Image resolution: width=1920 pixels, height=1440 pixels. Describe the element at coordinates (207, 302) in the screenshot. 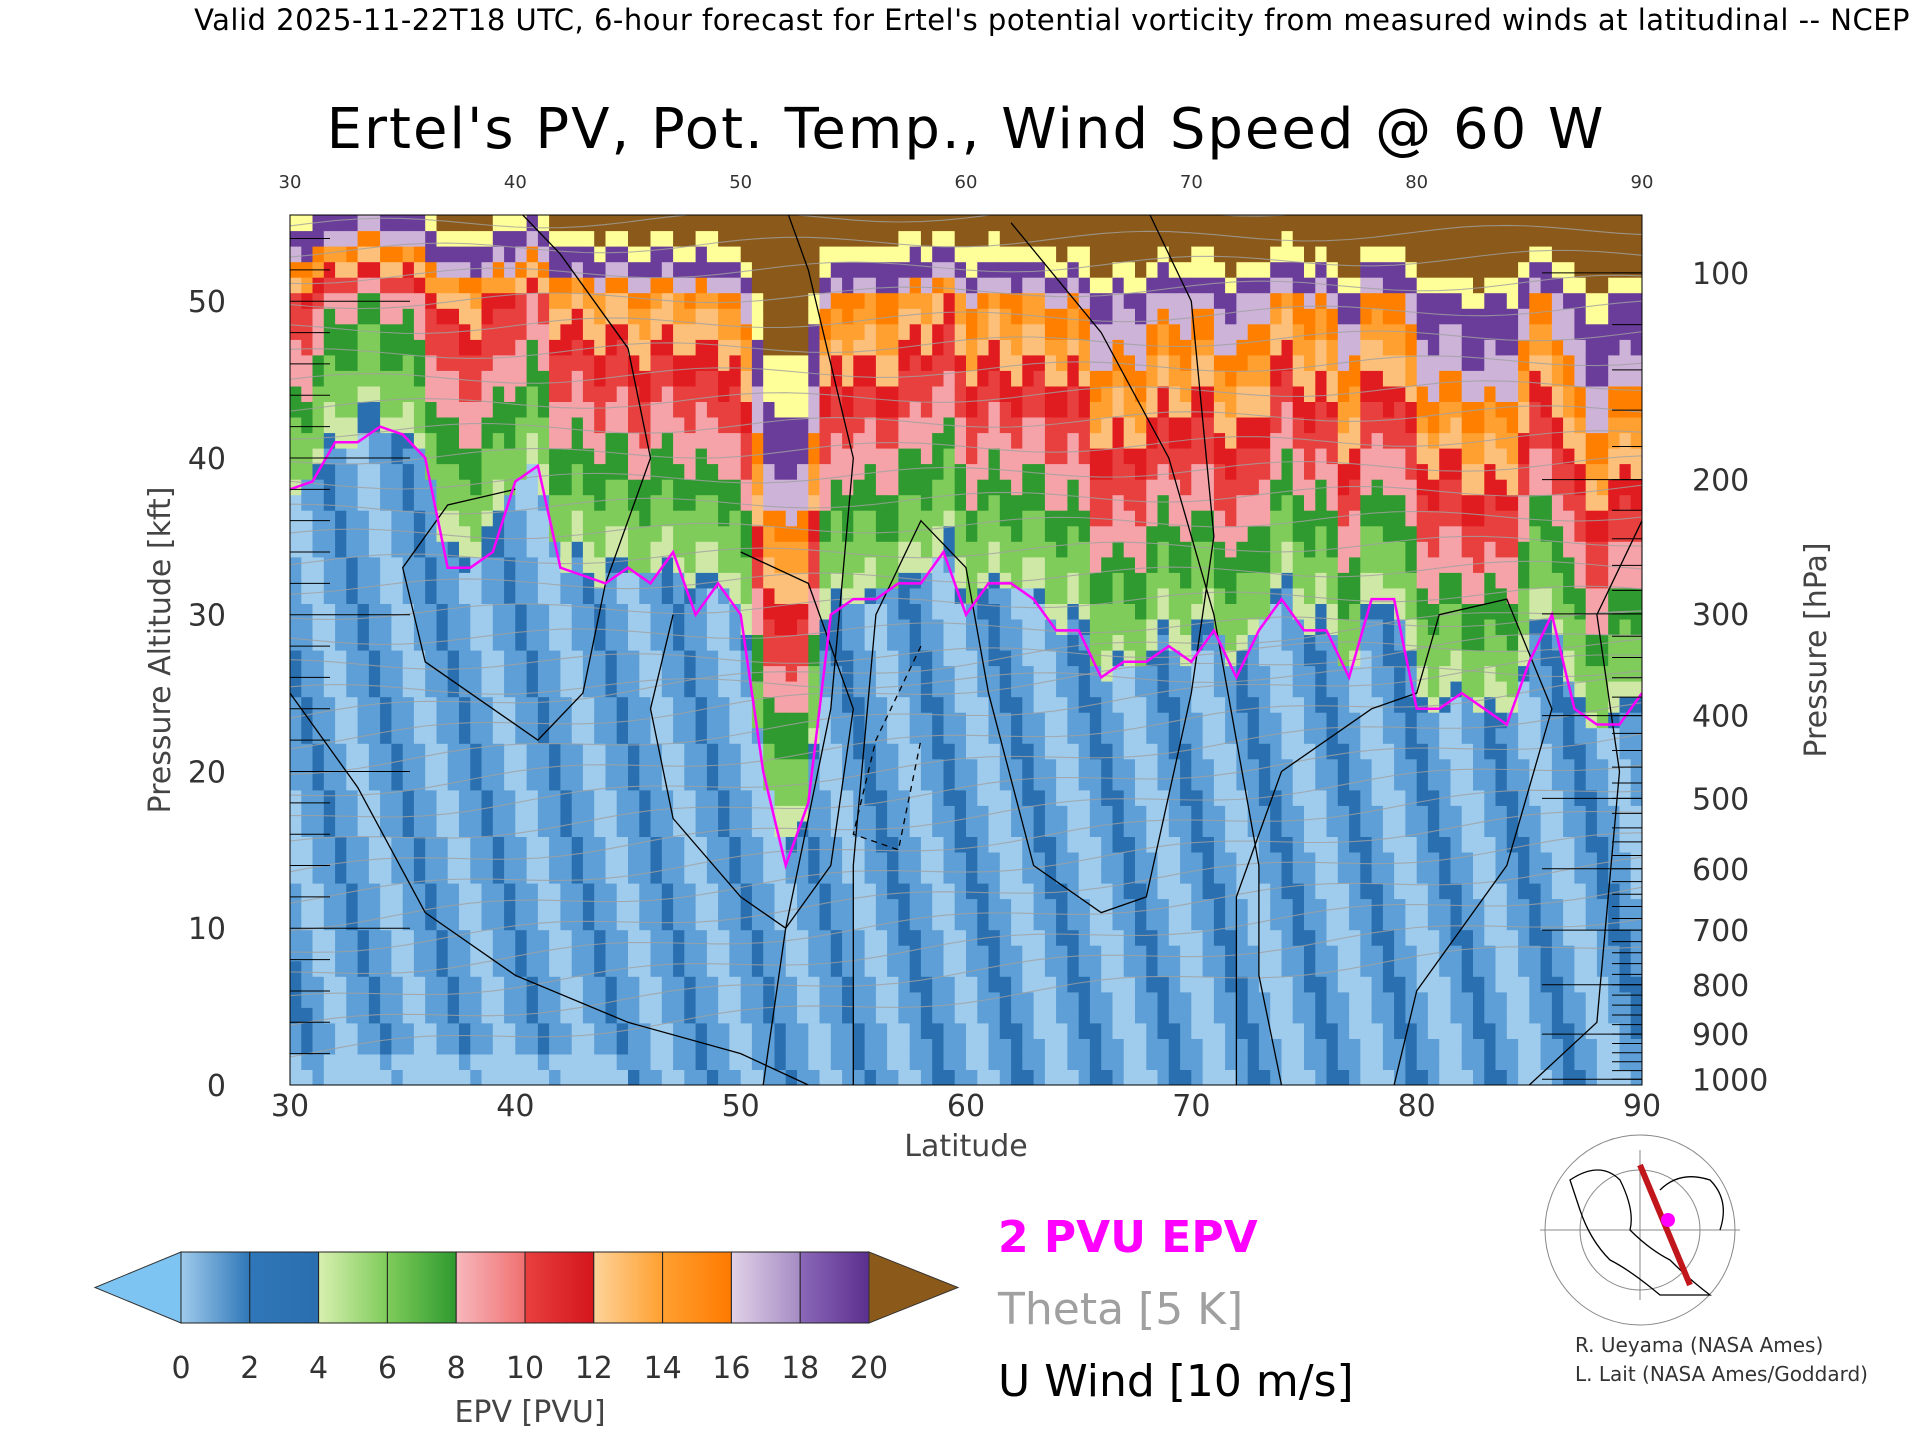

I see `y-tick-label: 50` at that location.